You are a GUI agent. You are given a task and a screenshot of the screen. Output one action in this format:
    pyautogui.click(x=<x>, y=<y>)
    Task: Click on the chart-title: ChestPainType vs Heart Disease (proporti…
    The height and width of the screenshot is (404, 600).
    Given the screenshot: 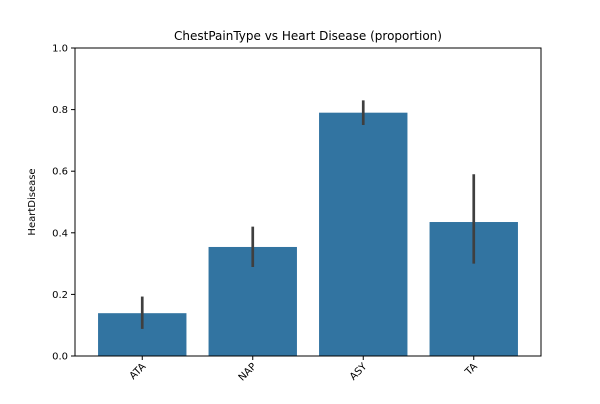 What is the action you would take?
    pyautogui.click(x=308, y=36)
    